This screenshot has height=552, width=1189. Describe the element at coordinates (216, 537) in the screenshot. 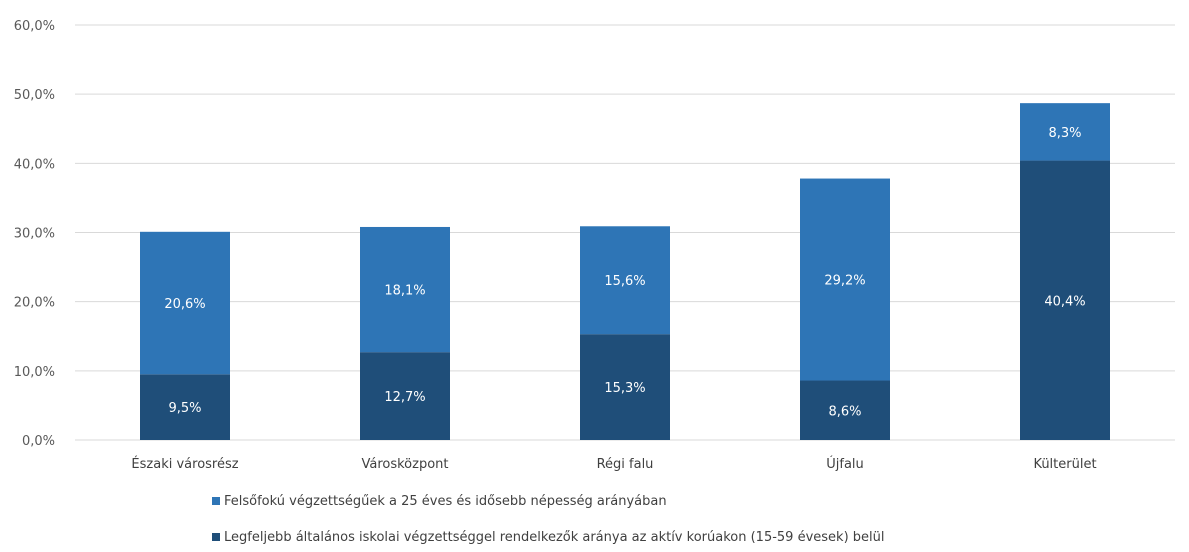

I see `legend-swatch-primary-education` at that location.